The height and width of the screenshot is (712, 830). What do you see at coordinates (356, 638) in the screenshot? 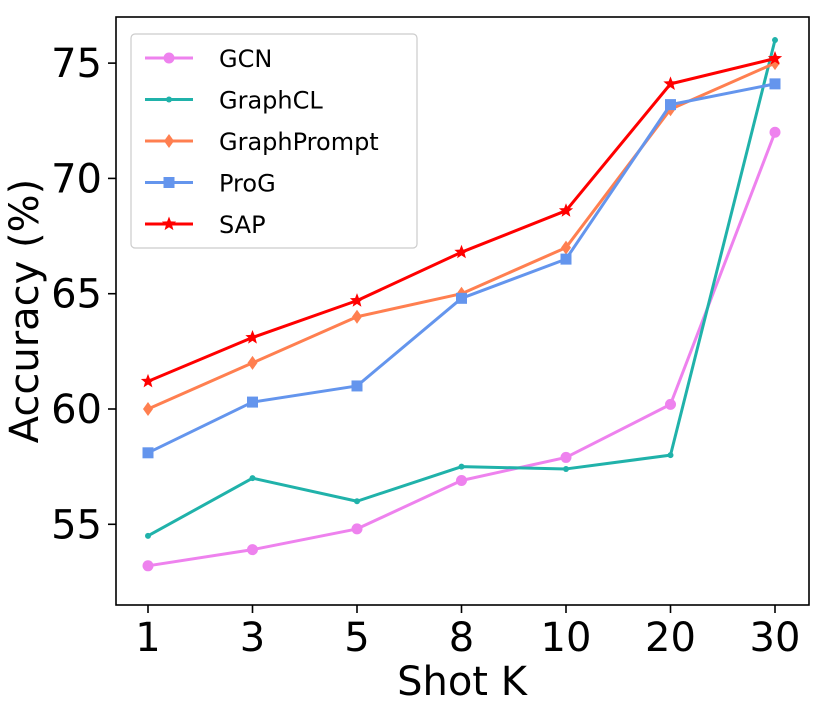
I see `x-tick-label: 5` at bounding box center [356, 638].